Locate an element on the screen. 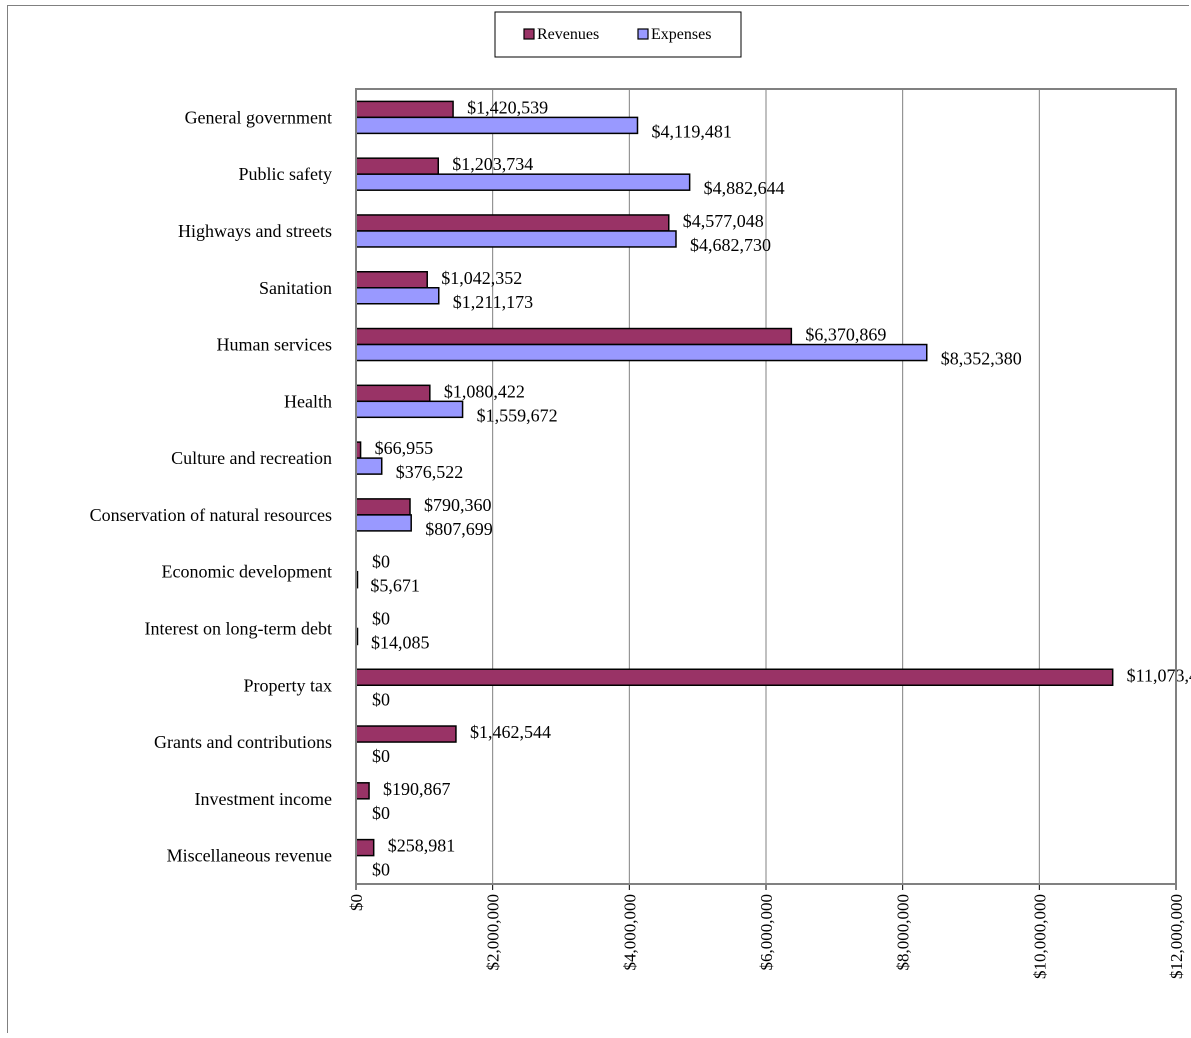  data-label-revenues: $190,867 is located at coordinates (417, 789).